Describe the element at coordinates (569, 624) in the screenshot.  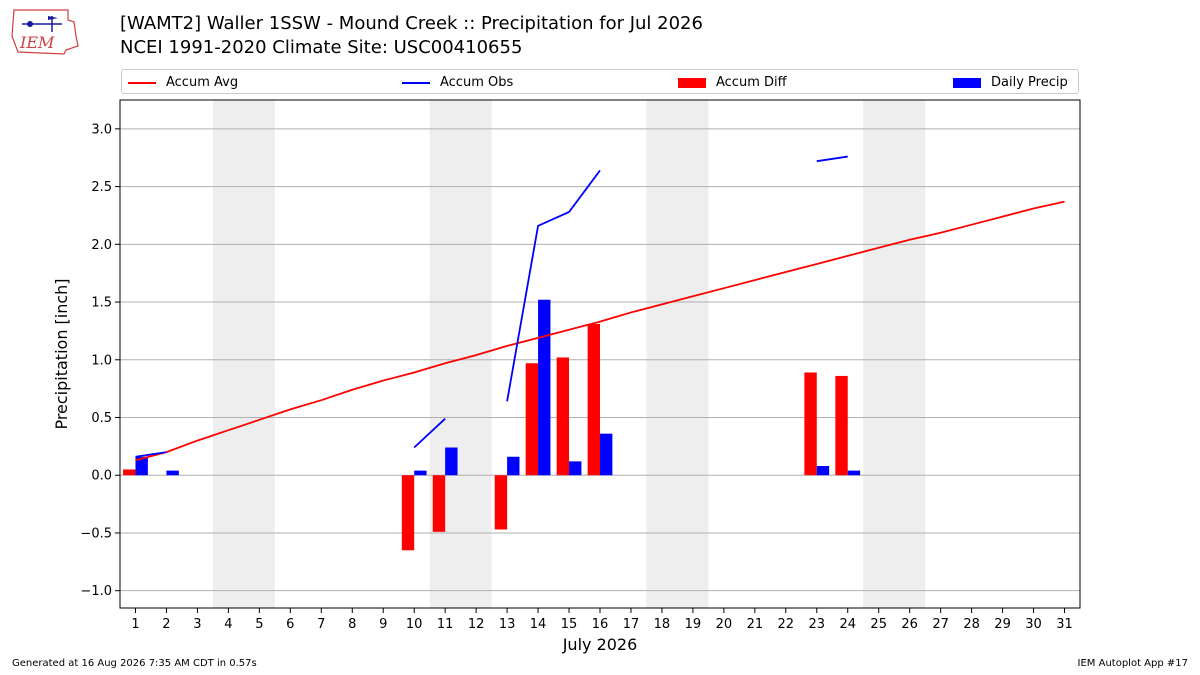
I see `xtick-label-15: 15` at that location.